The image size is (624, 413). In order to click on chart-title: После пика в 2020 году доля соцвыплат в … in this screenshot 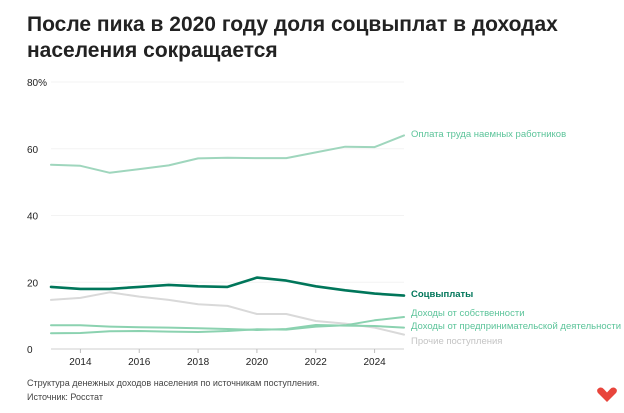, I will do `click(292, 37)`.